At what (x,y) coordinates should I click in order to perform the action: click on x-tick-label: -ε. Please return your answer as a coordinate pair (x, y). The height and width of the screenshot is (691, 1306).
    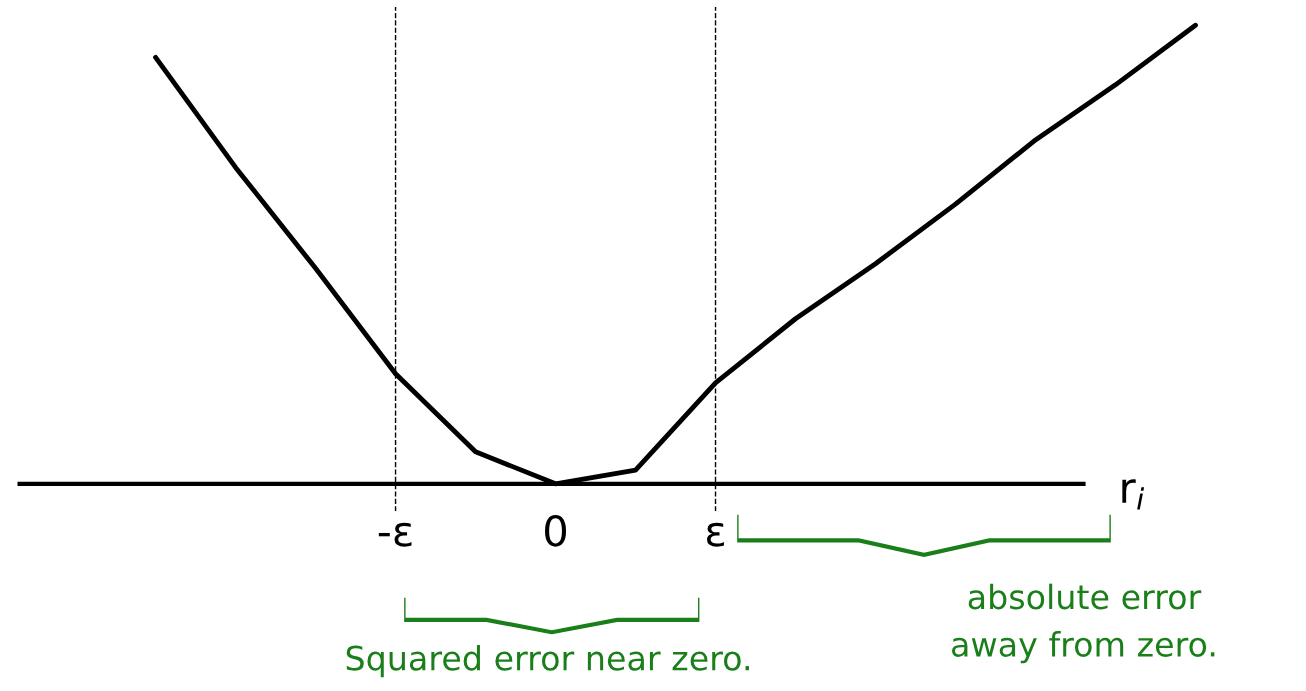
    Looking at the image, I should click on (395, 534).